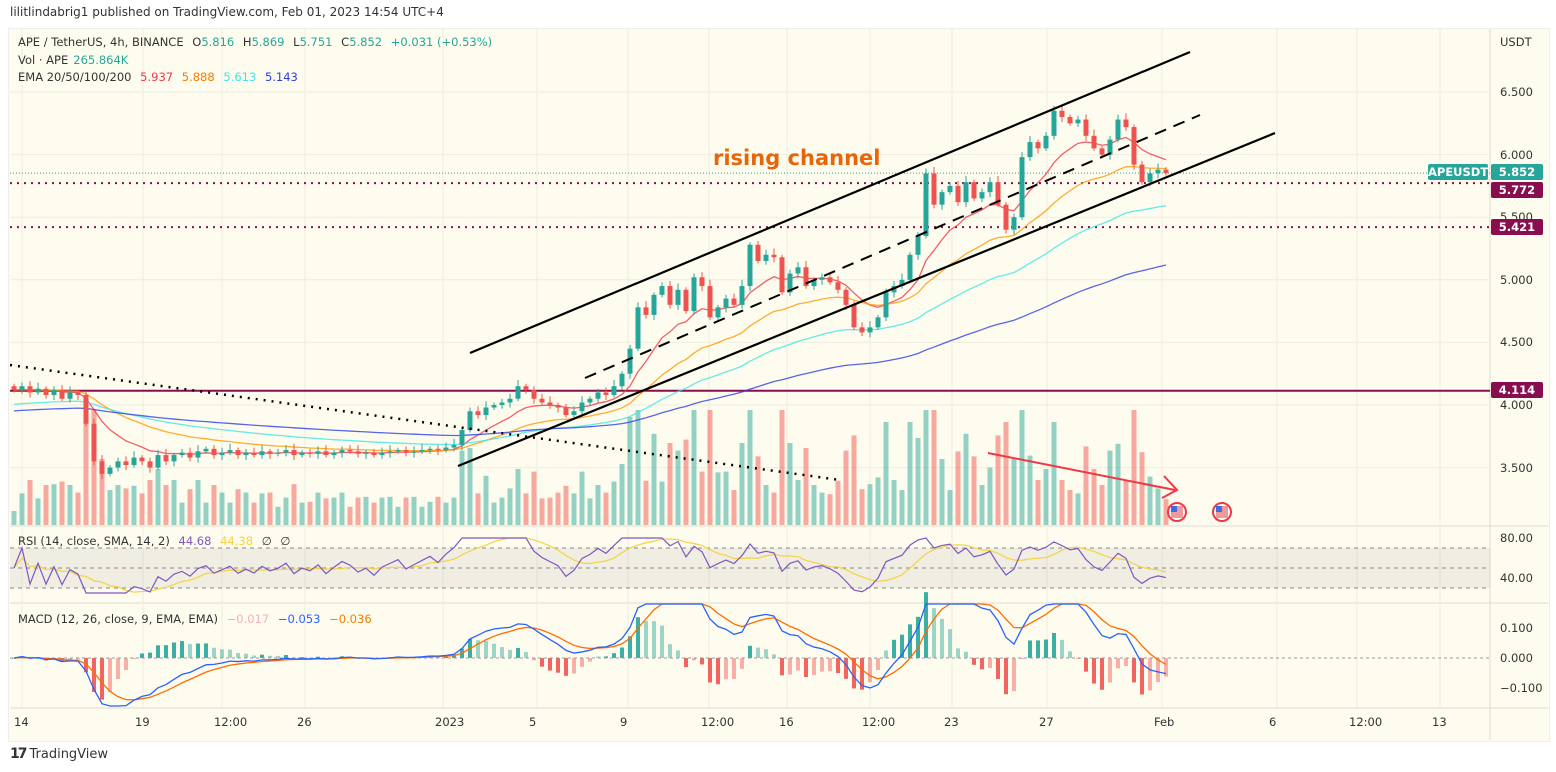 The width and height of the screenshot is (1556, 772). Describe the element at coordinates (75, 60) in the screenshot. I see `volume-legend: Vol · APE 265.864K` at that location.